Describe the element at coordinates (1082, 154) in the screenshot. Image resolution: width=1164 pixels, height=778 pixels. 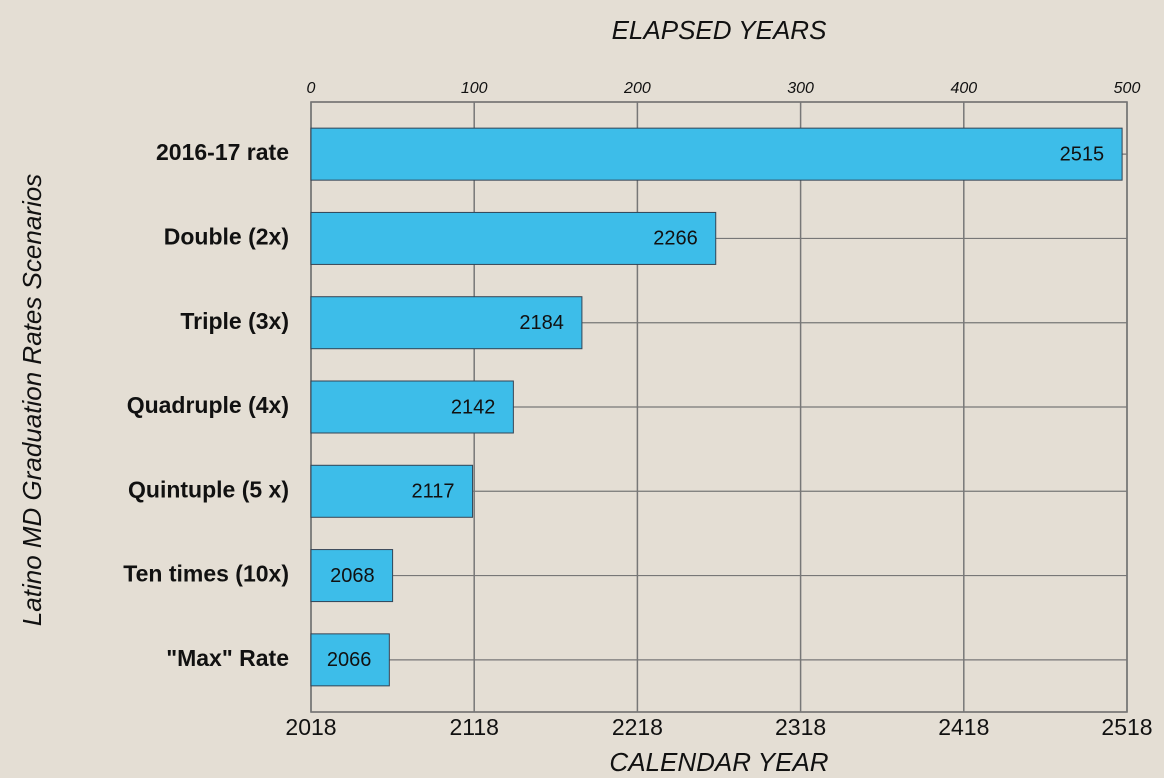
I see `data-label: 2515` at that location.